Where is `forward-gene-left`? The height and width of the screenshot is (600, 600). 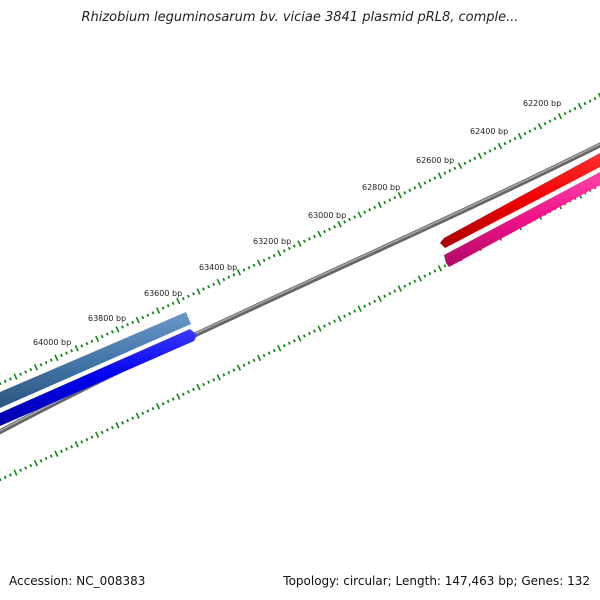 forward-gene-left is located at coordinates (95, 360).